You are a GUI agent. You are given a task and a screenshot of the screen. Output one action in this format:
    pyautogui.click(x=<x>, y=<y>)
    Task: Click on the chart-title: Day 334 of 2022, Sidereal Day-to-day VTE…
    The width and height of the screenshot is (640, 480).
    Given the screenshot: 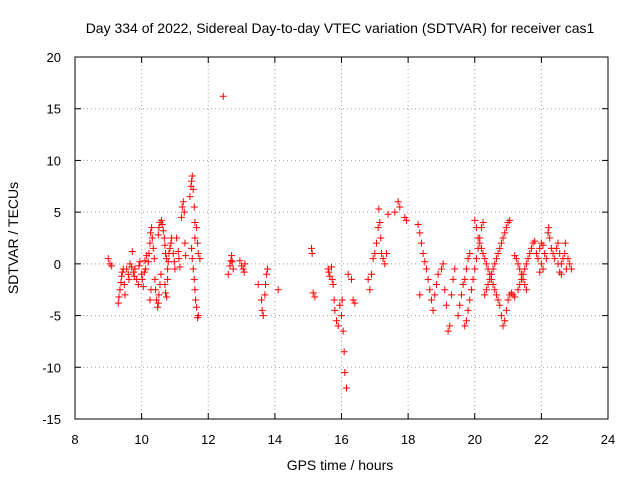 What is the action you would take?
    pyautogui.click(x=340, y=28)
    